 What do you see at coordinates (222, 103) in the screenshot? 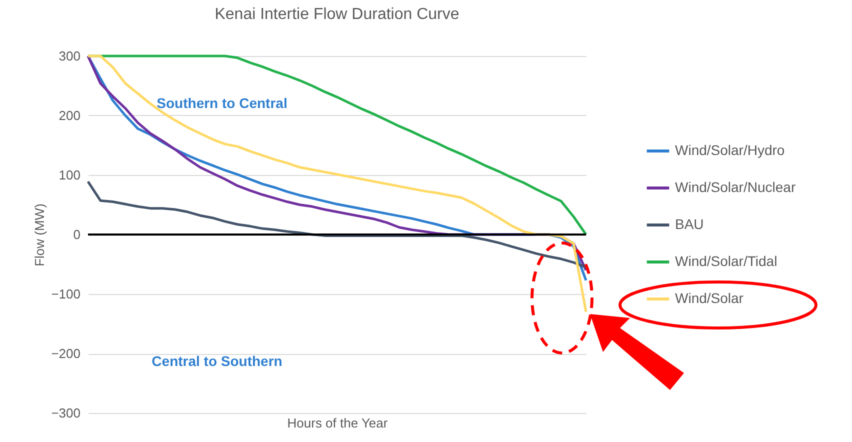
I see `annotation: Southern to Central` at bounding box center [222, 103].